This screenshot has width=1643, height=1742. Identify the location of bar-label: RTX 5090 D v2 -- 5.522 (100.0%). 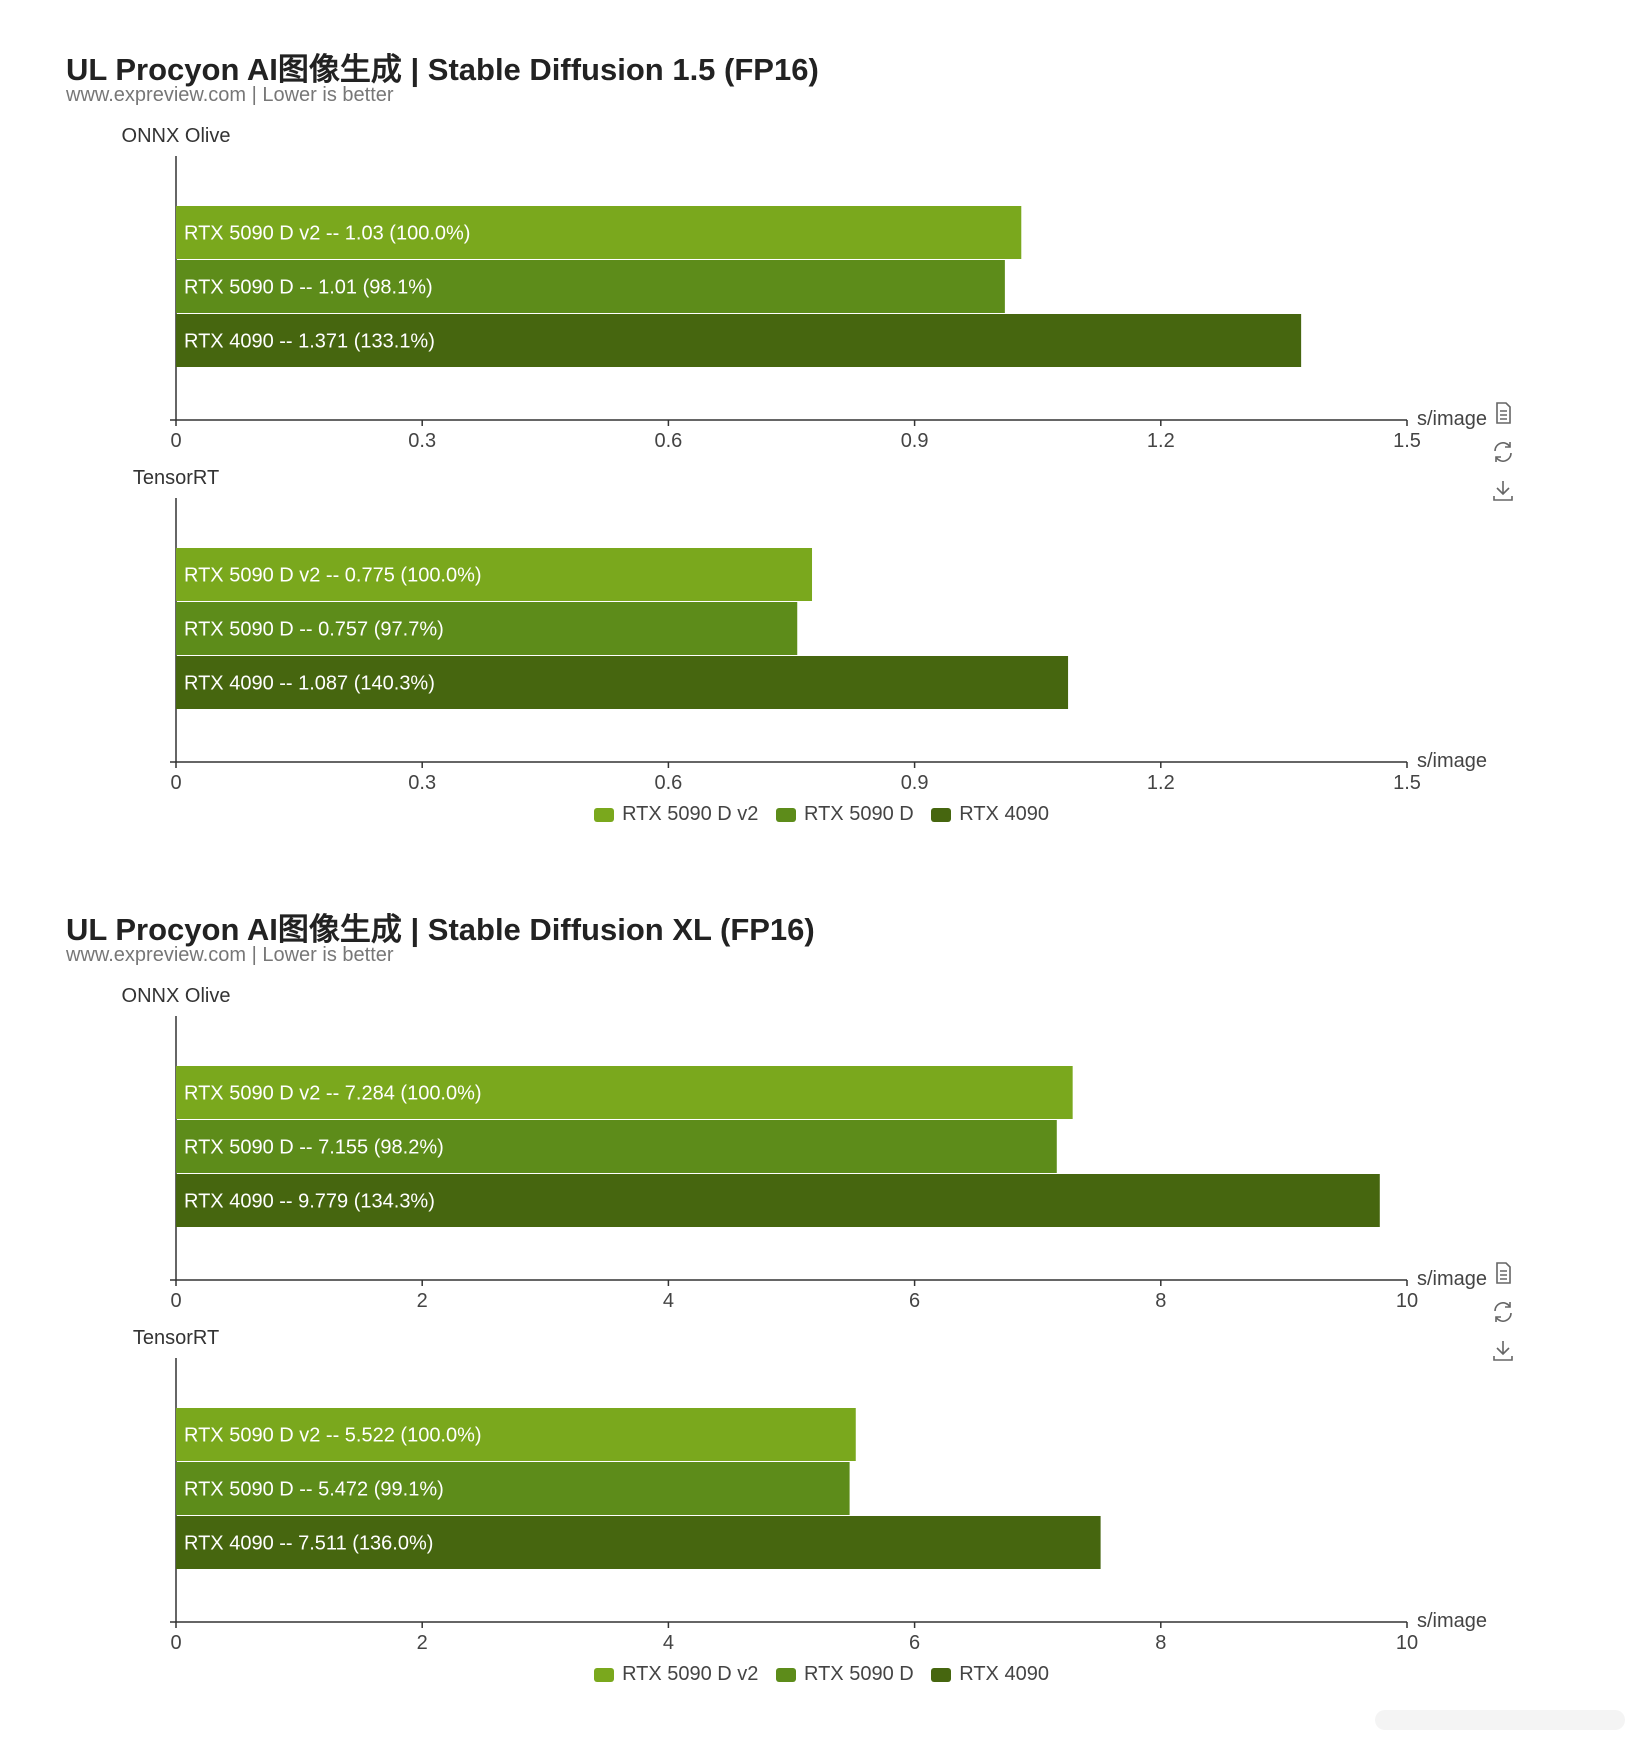
(333, 1436).